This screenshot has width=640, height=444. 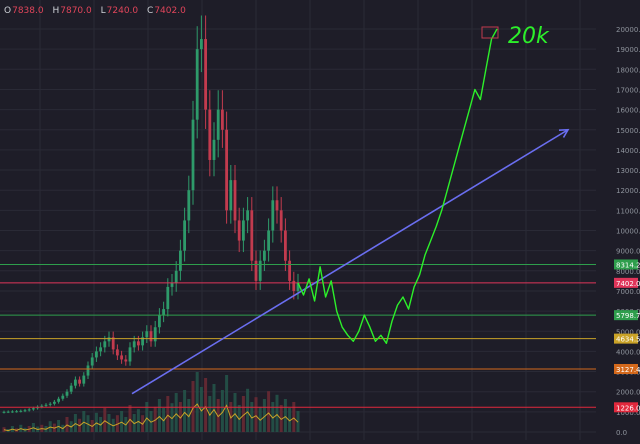 I want to click on y-tick-label: 13000.0, so click(x=628, y=171).